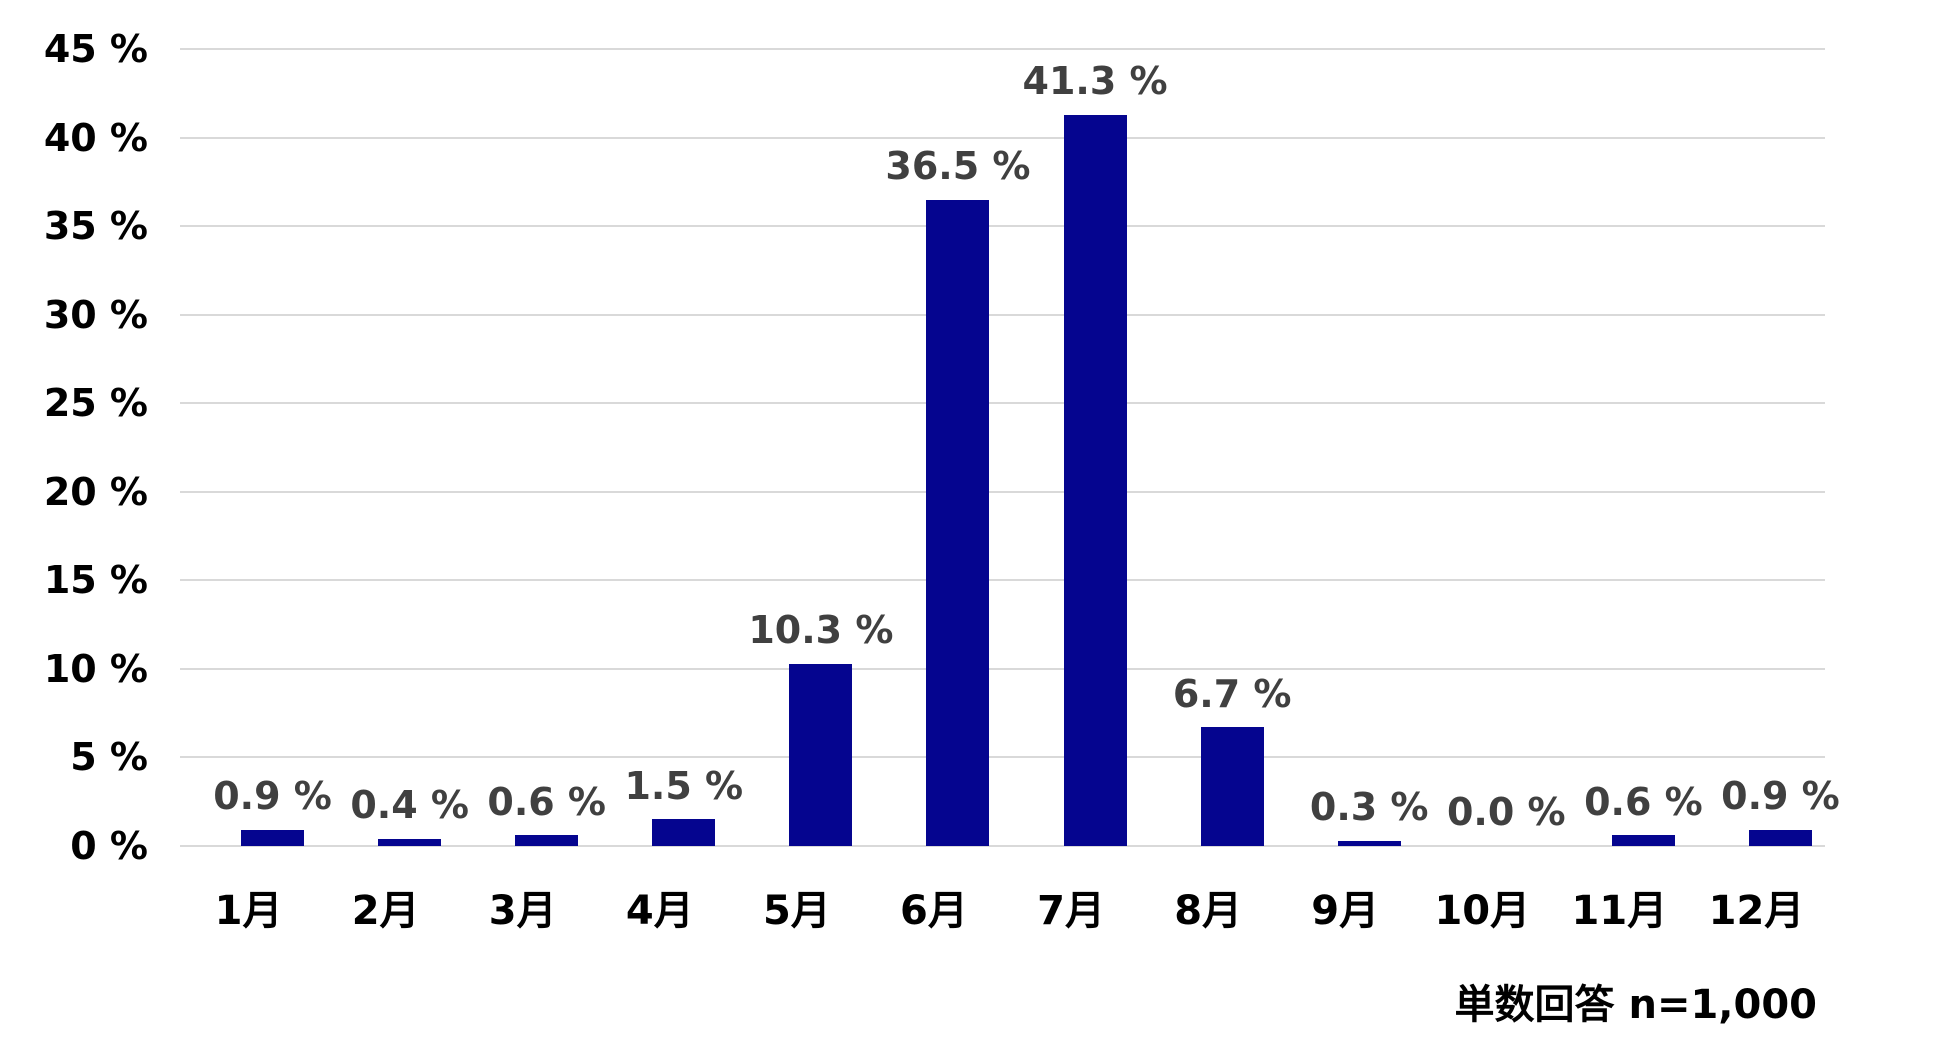 This screenshot has width=1950, height=1044. Describe the element at coordinates (1635, 1005) in the screenshot. I see `footnote: 単数回答 n=1,000` at that location.